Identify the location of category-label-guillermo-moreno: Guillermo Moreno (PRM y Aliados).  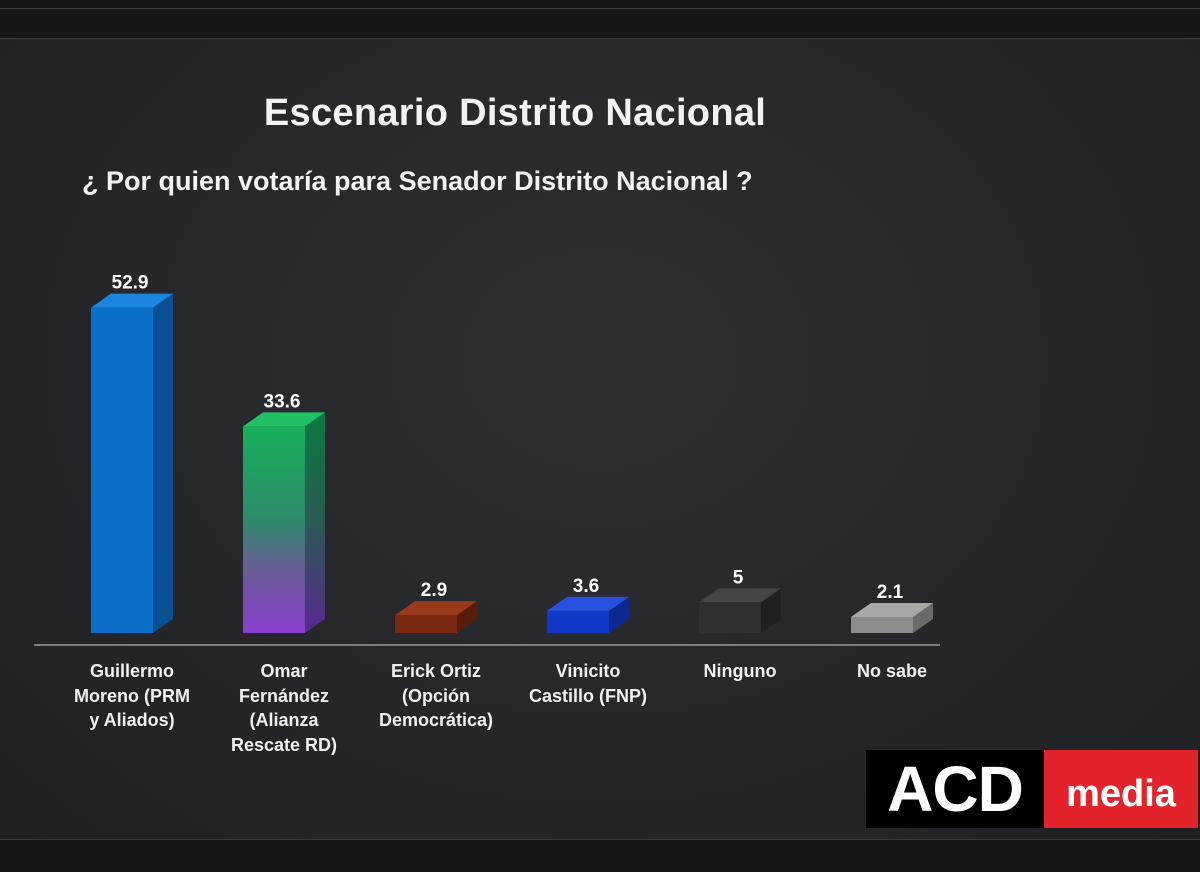
(132, 696).